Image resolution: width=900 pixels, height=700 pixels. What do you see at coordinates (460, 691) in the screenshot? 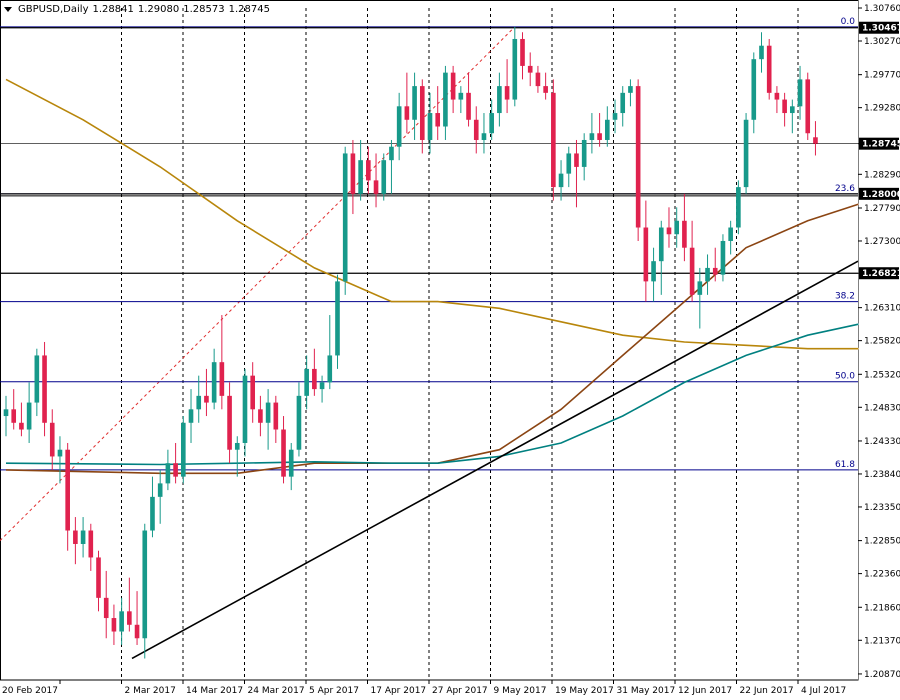
I see `date-tick-label: 27 Apr 2017` at bounding box center [460, 691].